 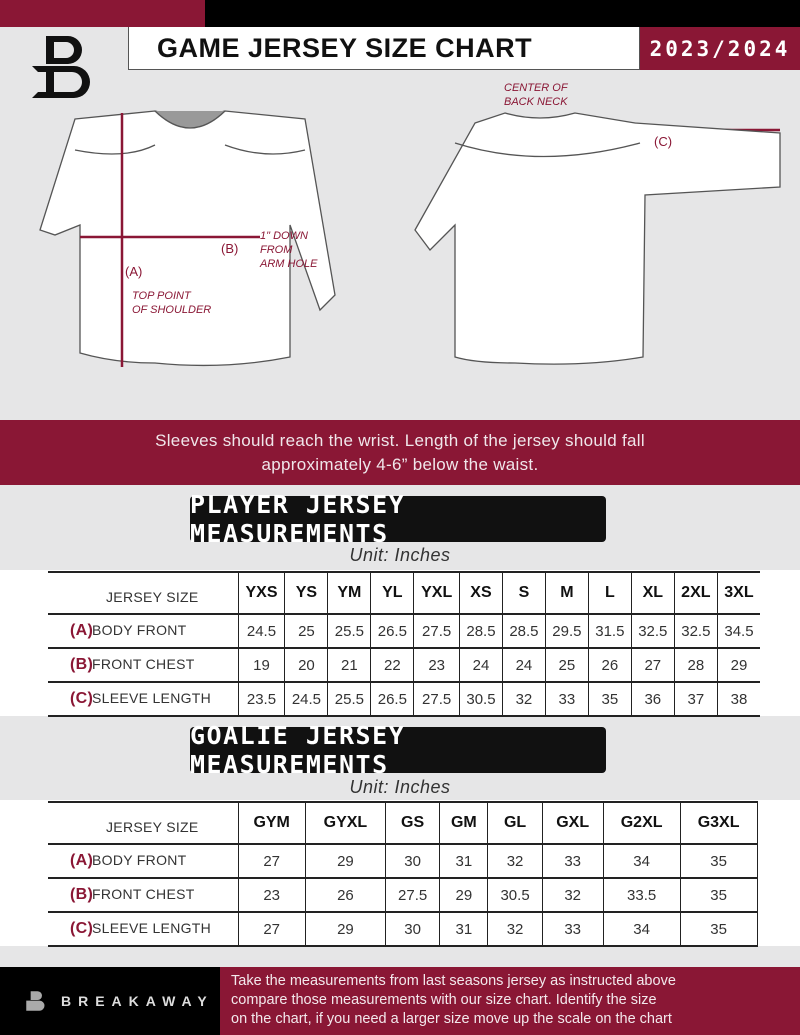 I want to click on row-name: SLEEVE LENGTH, so click(x=152, y=698).